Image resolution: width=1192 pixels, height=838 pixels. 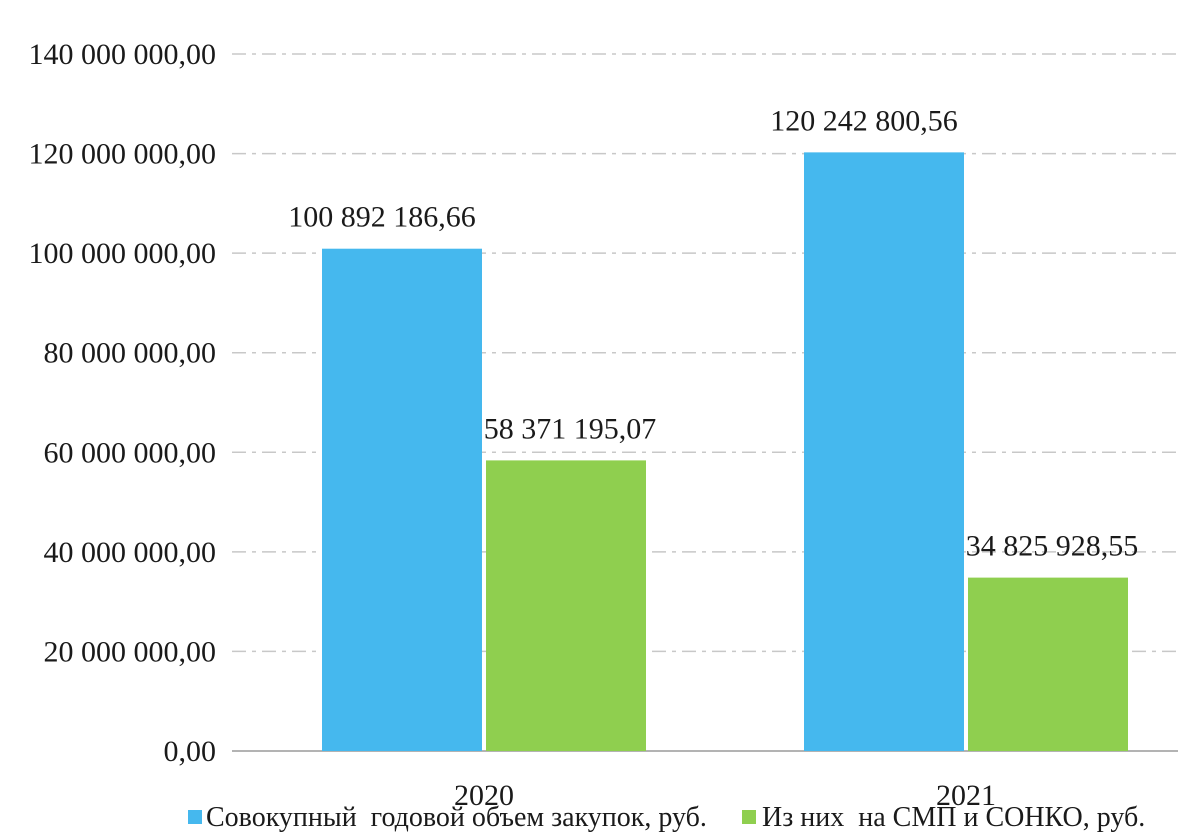 I want to click on y-tick-label: 40 000 000,00, so click(x=130, y=552).